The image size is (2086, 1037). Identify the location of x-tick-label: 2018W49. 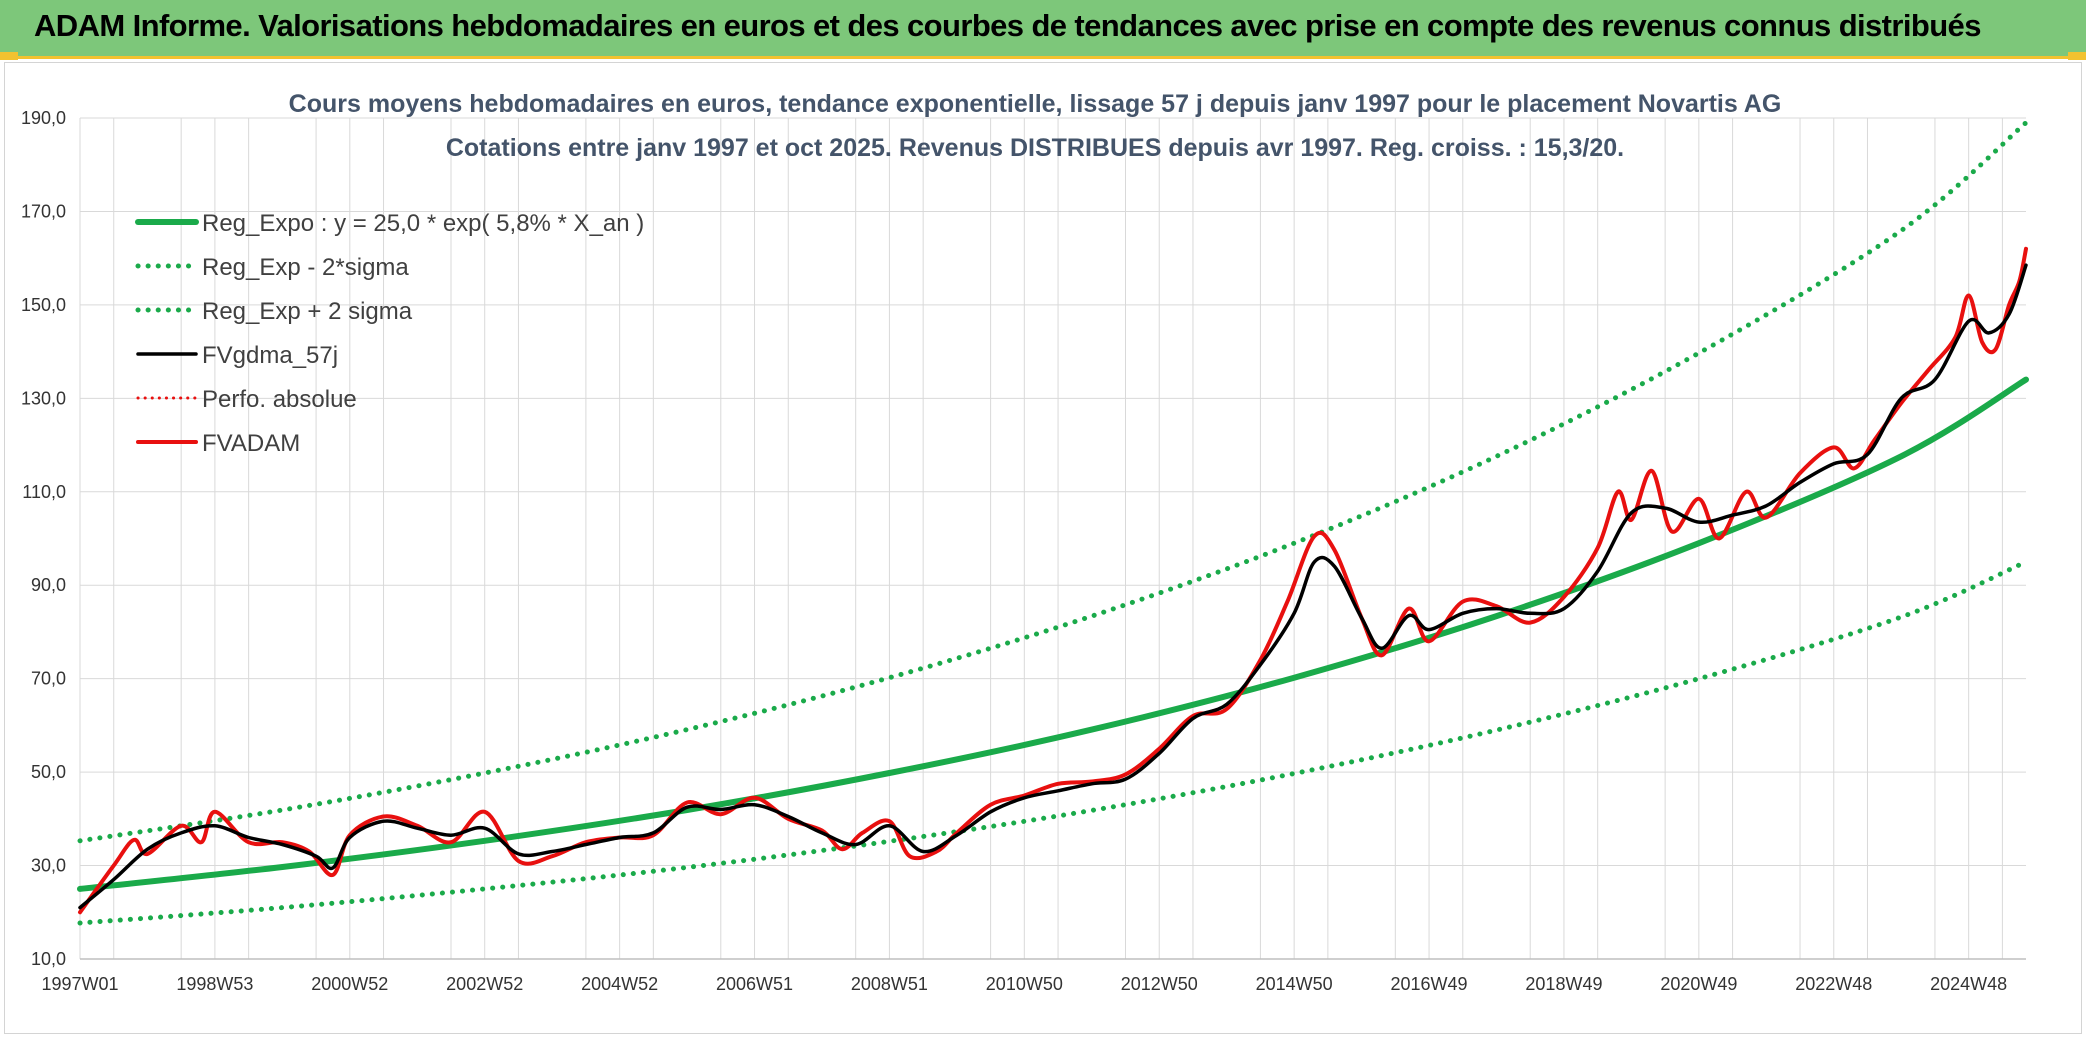
(1563, 984).